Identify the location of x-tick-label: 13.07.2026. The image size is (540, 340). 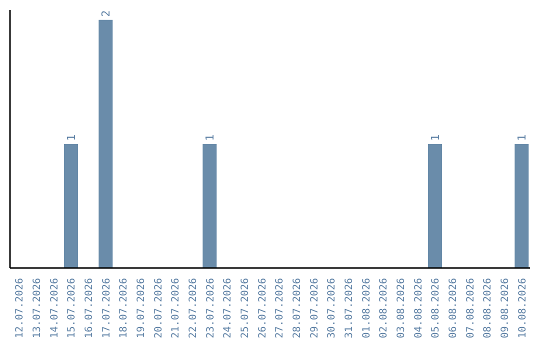
(37, 308).